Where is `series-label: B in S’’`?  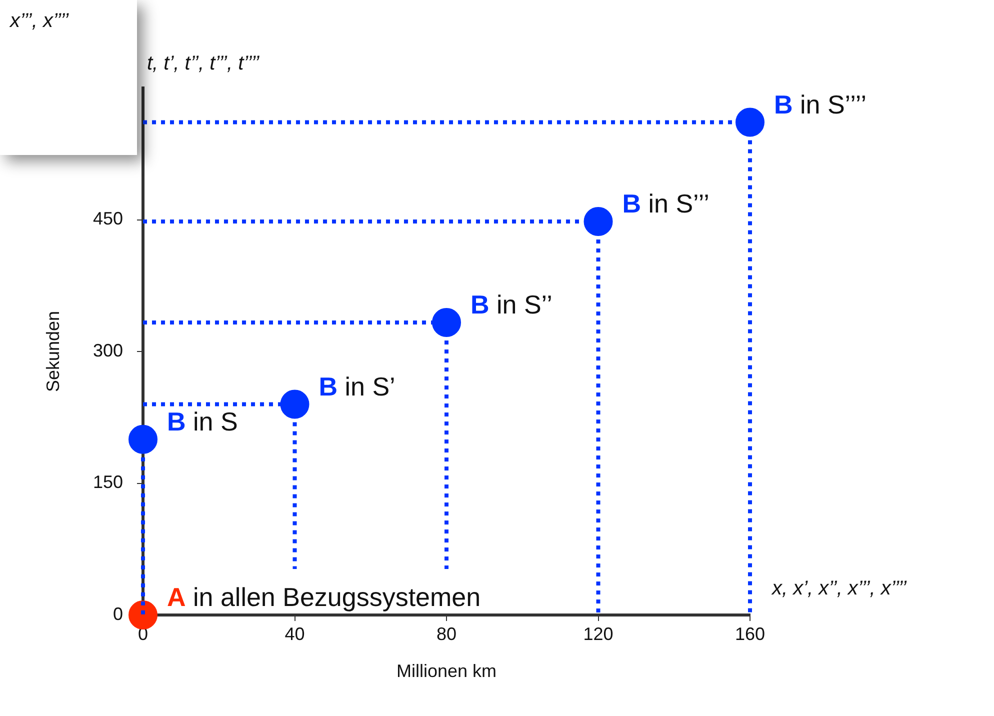 series-label: B in S’’ is located at coordinates (511, 305).